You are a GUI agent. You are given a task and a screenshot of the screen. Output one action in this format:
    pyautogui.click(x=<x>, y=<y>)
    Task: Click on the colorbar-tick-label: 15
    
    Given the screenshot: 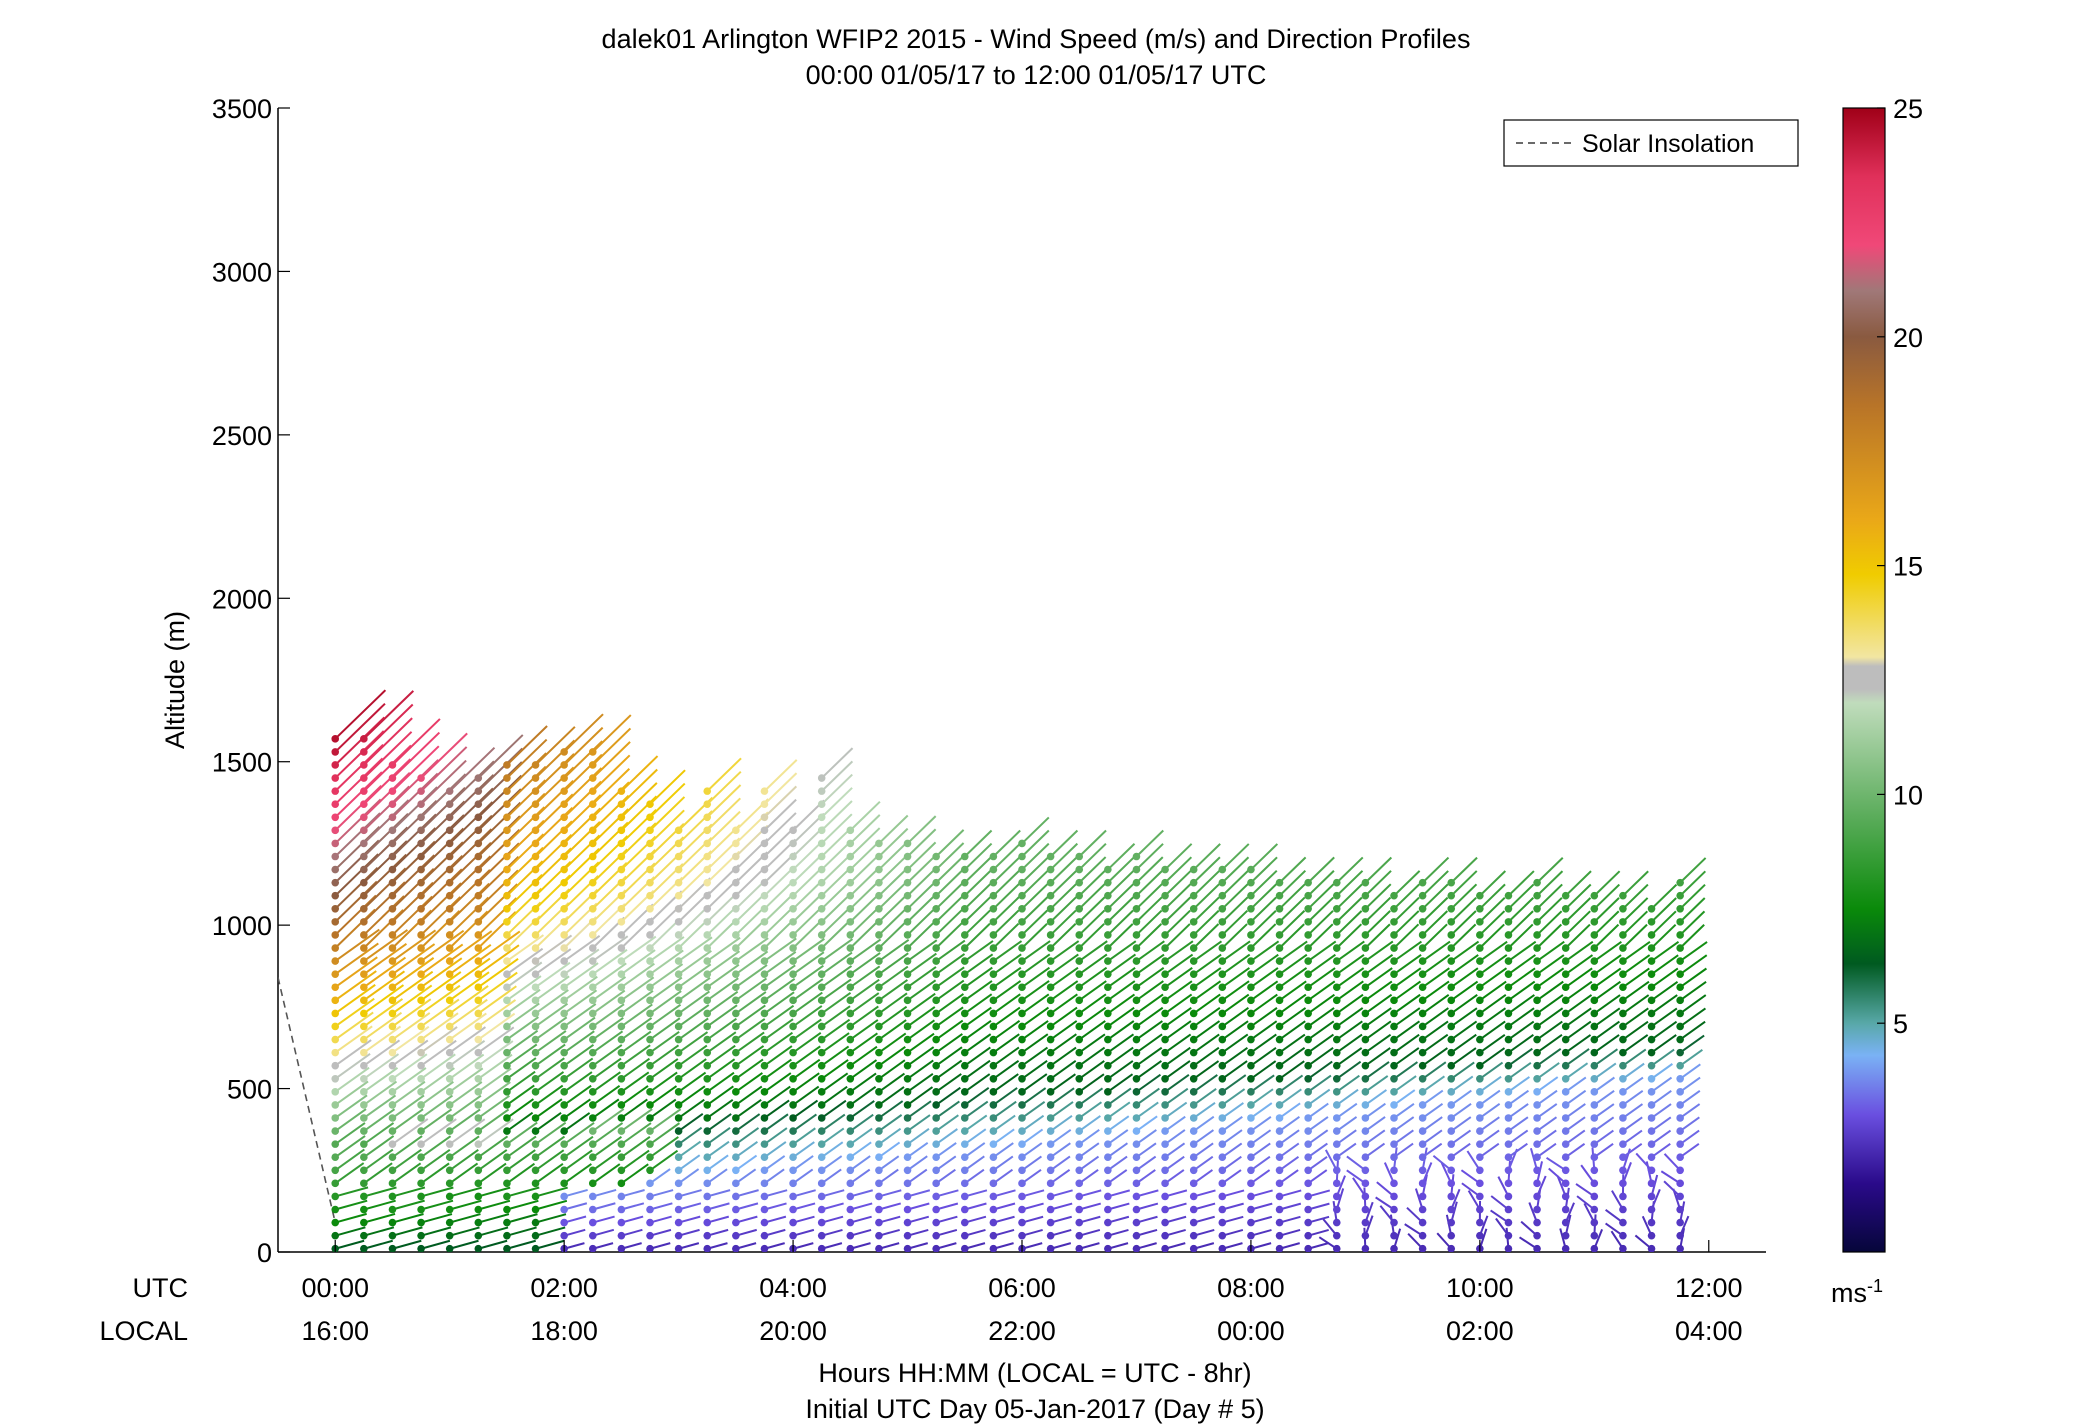 What is the action you would take?
    pyautogui.click(x=1908, y=567)
    